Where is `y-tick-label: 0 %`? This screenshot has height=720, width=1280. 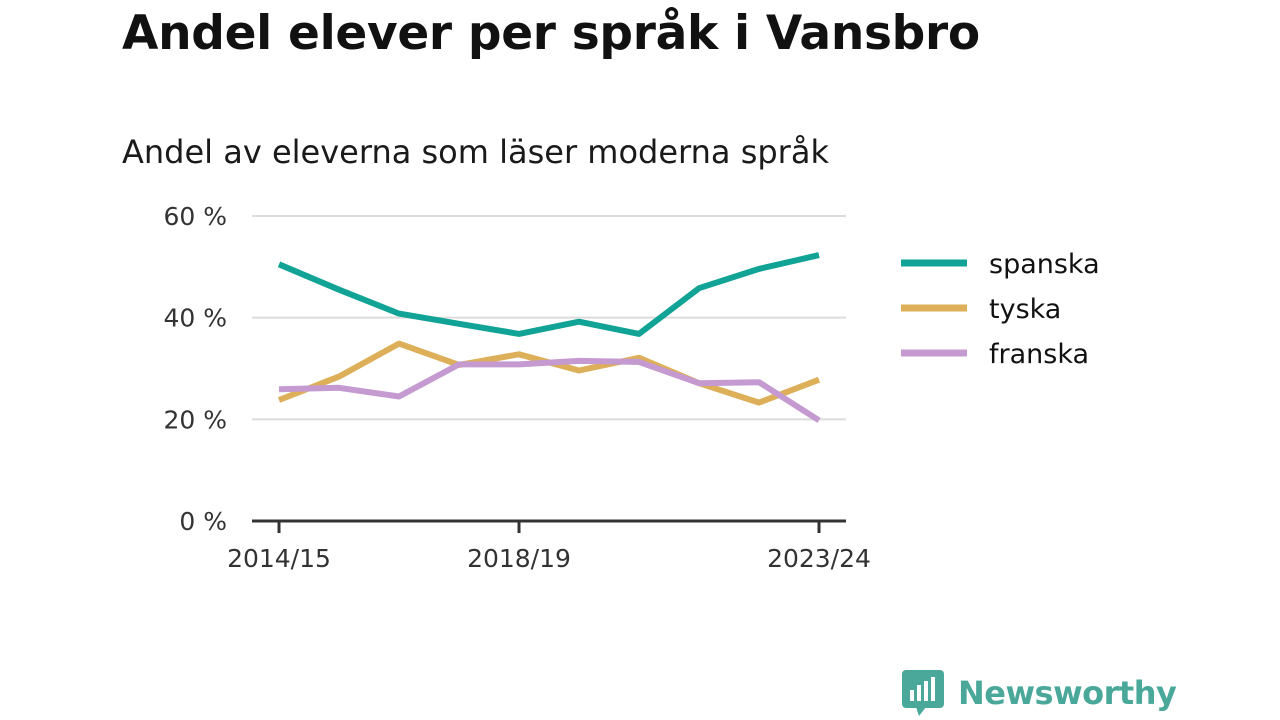 y-tick-label: 0 % is located at coordinates (203, 521).